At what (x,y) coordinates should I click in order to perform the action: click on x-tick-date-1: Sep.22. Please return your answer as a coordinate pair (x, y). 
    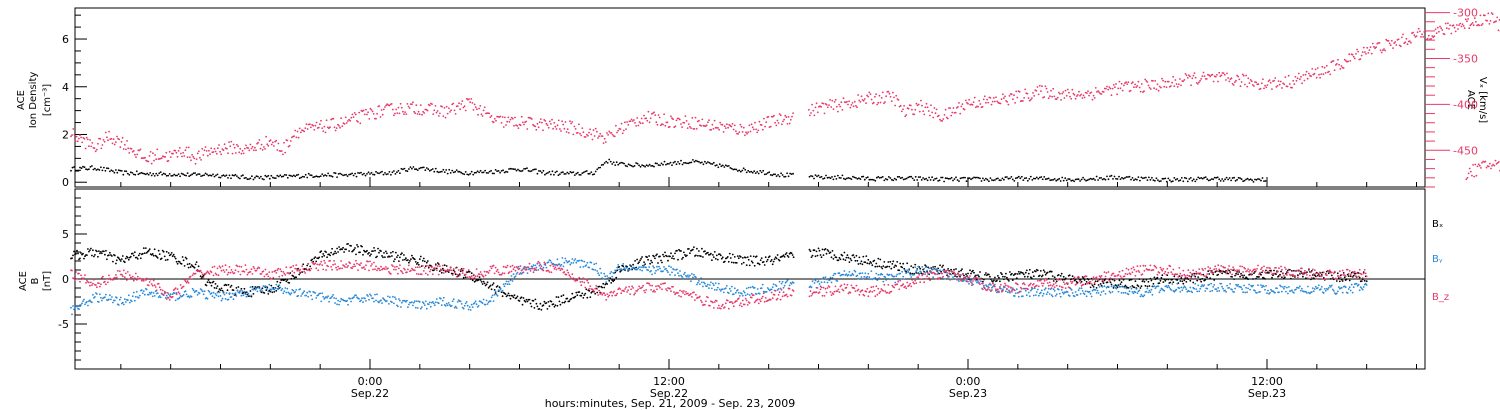
    Looking at the image, I should click on (669, 393).